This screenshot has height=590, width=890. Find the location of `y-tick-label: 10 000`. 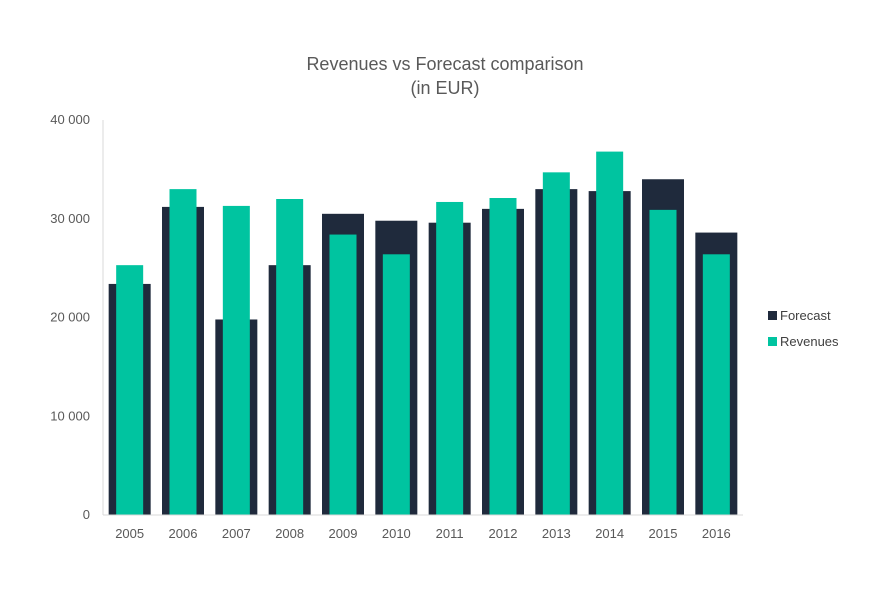

y-tick-label: 10 000 is located at coordinates (70, 415).